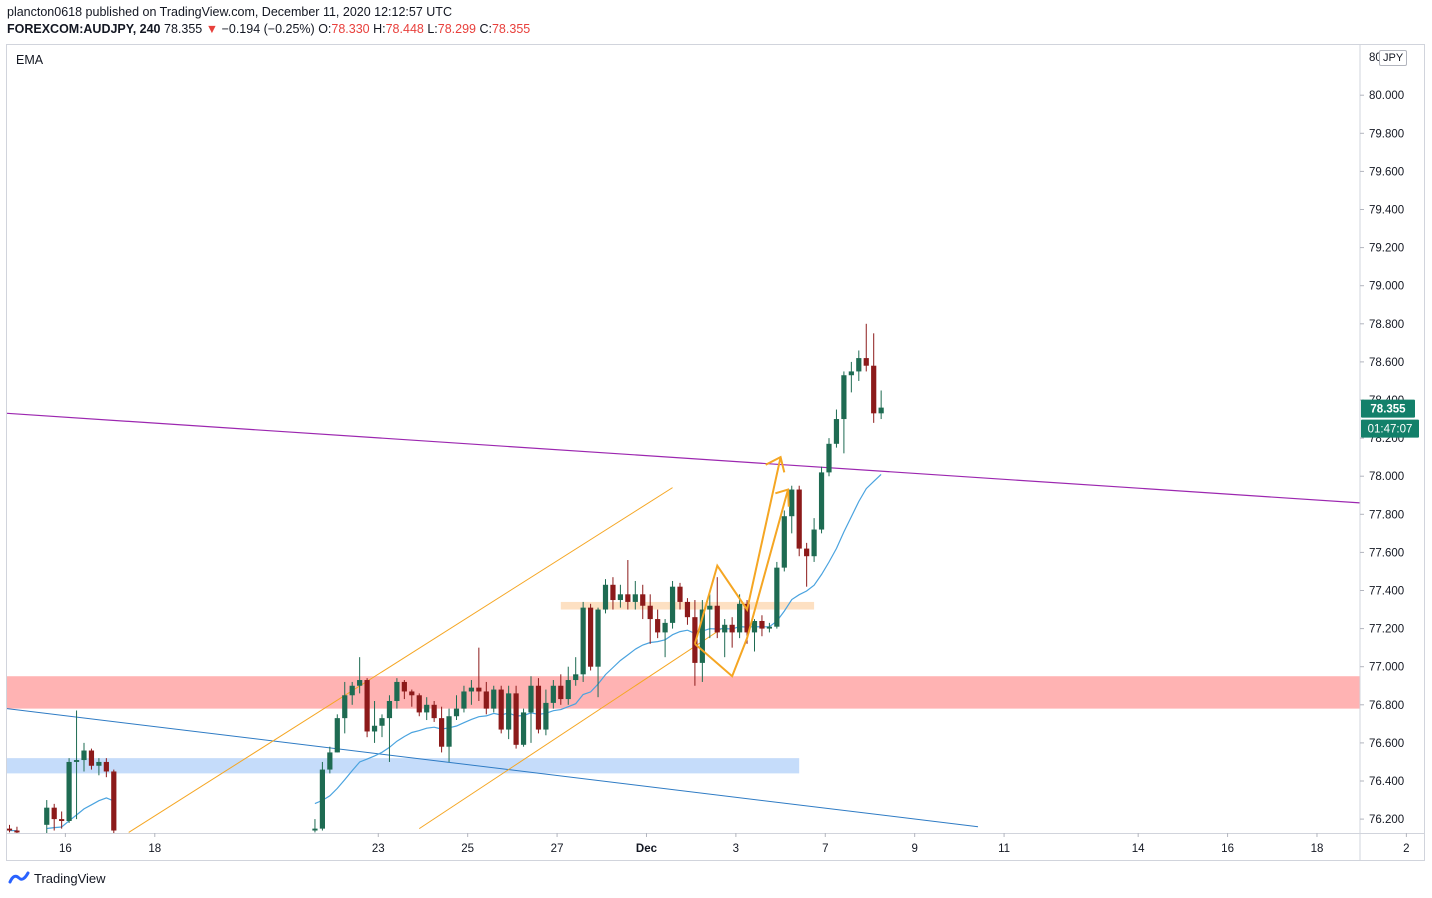  What do you see at coordinates (268, 29) in the screenshot?
I see `price-change: −0.194 (−0.25%)` at bounding box center [268, 29].